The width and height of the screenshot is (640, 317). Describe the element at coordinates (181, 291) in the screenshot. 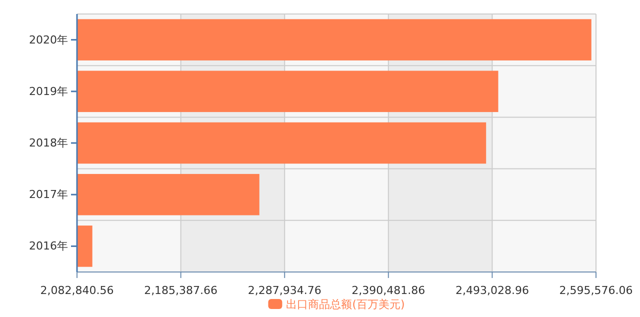

I see `x-tick-label: 2,185,387.66` at that location.